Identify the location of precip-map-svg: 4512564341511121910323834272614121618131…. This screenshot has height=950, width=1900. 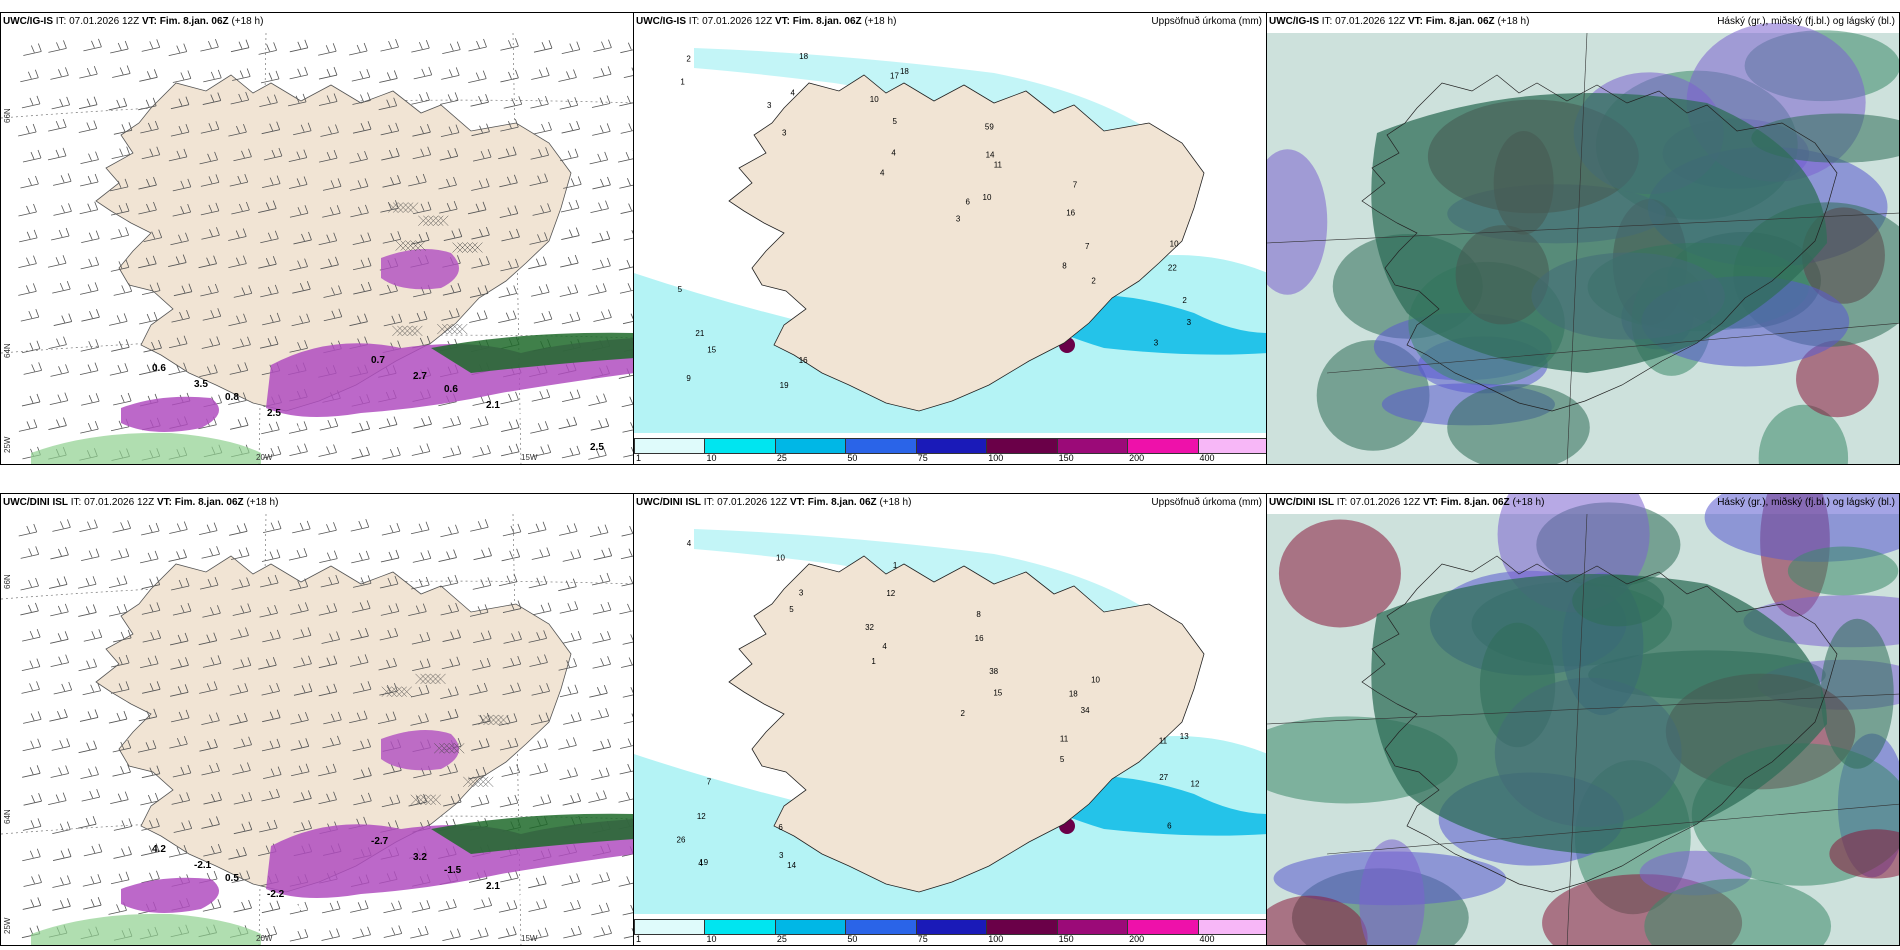
(950, 719).